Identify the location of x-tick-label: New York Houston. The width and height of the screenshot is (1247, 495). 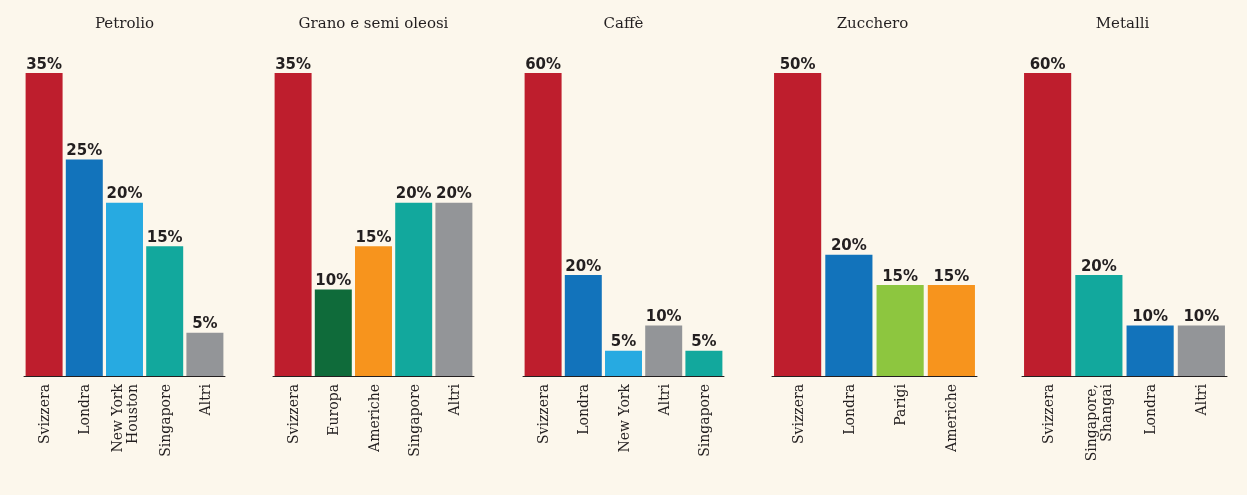
(124, 418).